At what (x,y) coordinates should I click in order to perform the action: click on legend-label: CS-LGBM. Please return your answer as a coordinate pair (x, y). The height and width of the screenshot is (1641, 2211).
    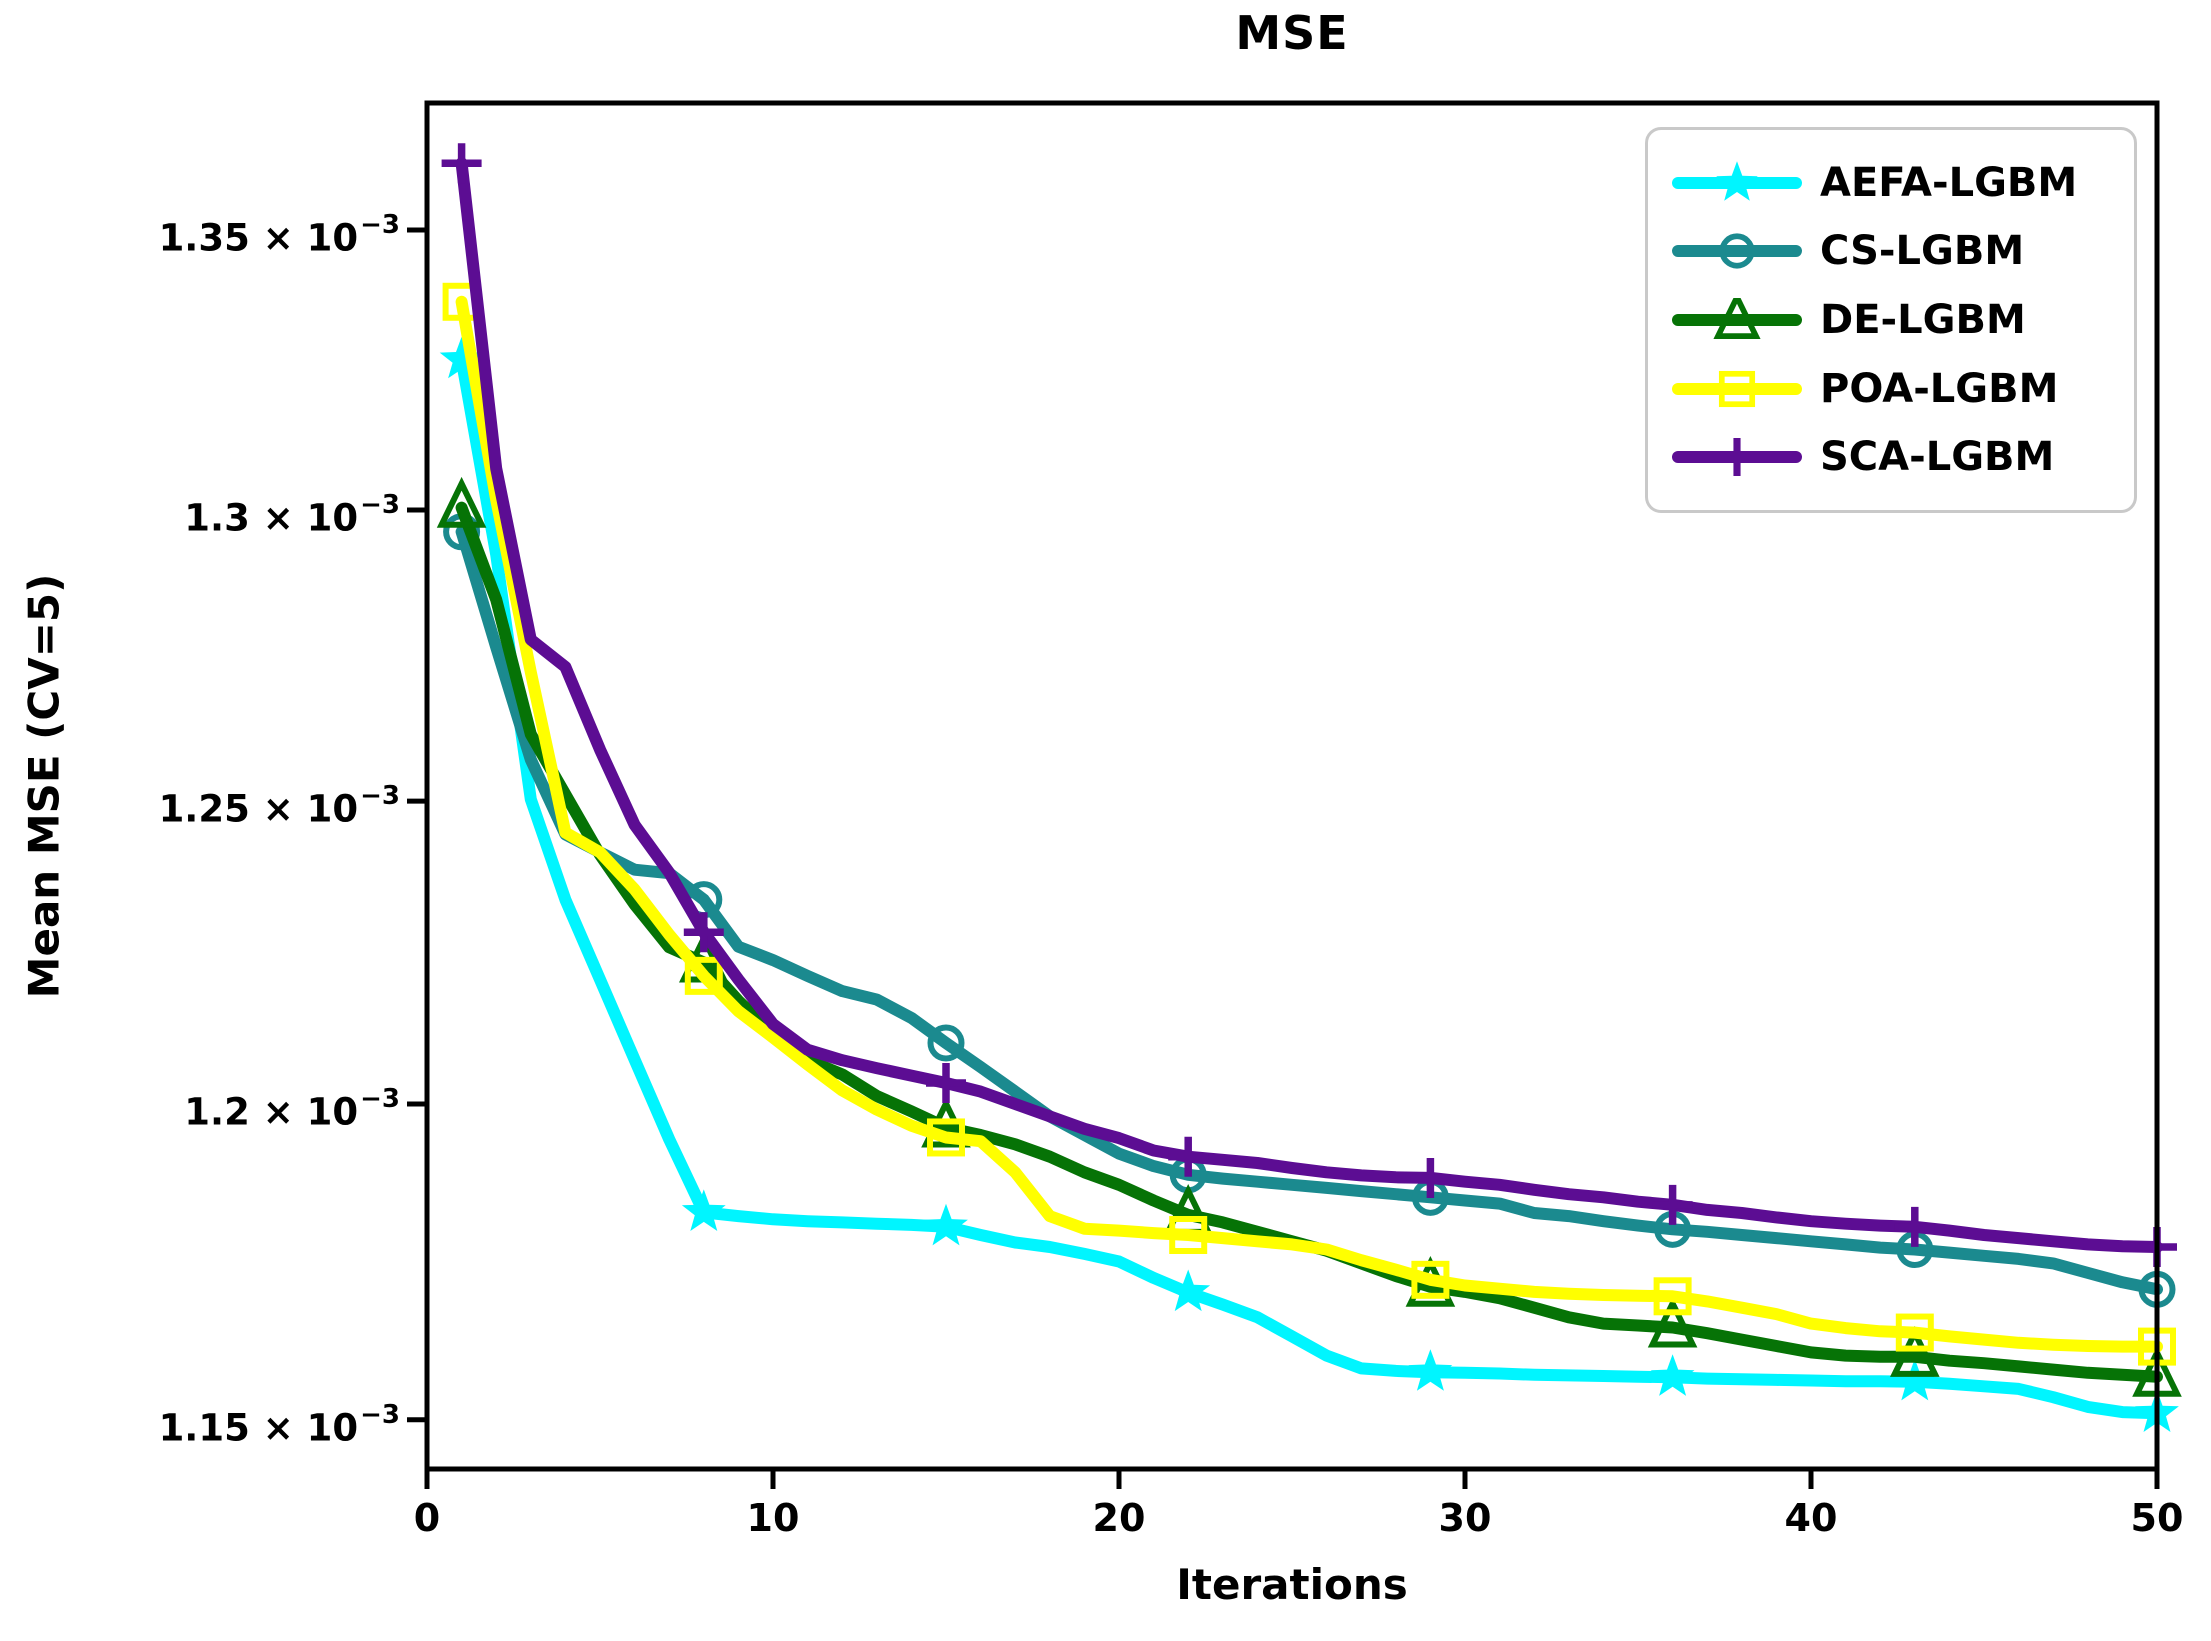
    Looking at the image, I should click on (1922, 251).